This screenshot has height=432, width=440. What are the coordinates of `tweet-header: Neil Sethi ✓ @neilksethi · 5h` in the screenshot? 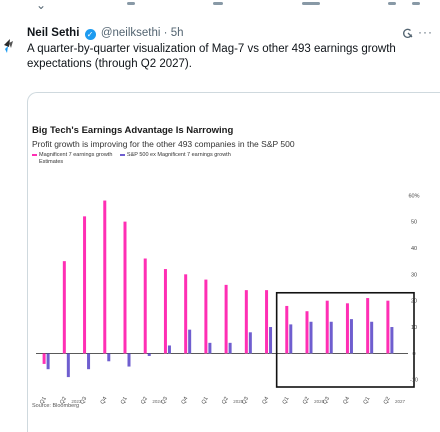 It's located at (227, 33).